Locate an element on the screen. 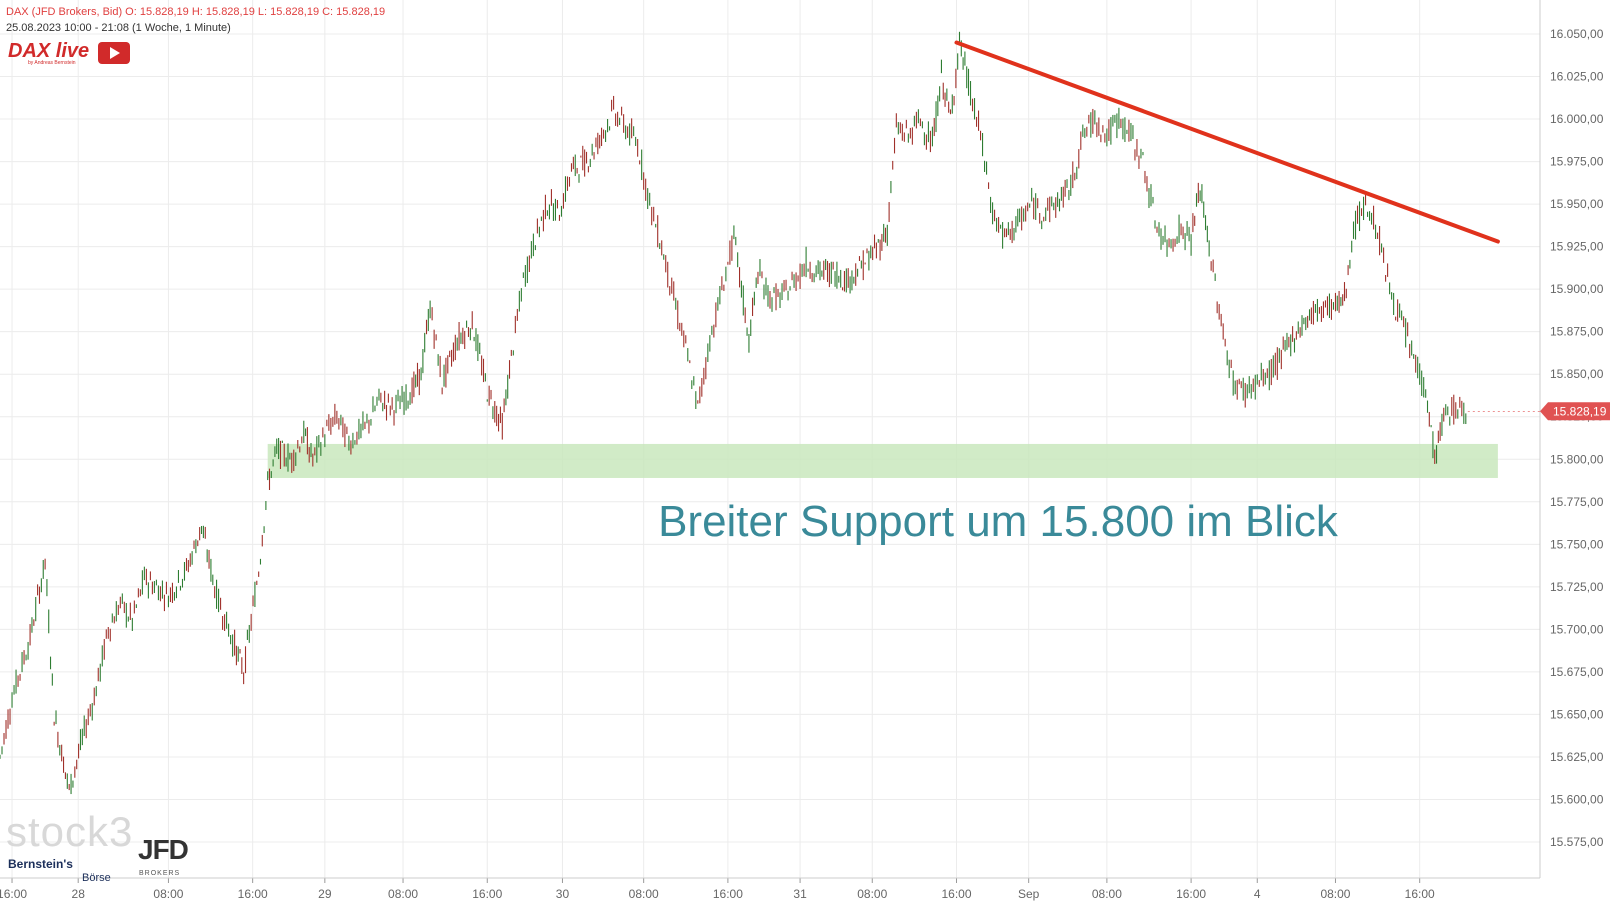 The height and width of the screenshot is (907, 1610). y-tick-label: 15.675,00 is located at coordinates (1577, 672).